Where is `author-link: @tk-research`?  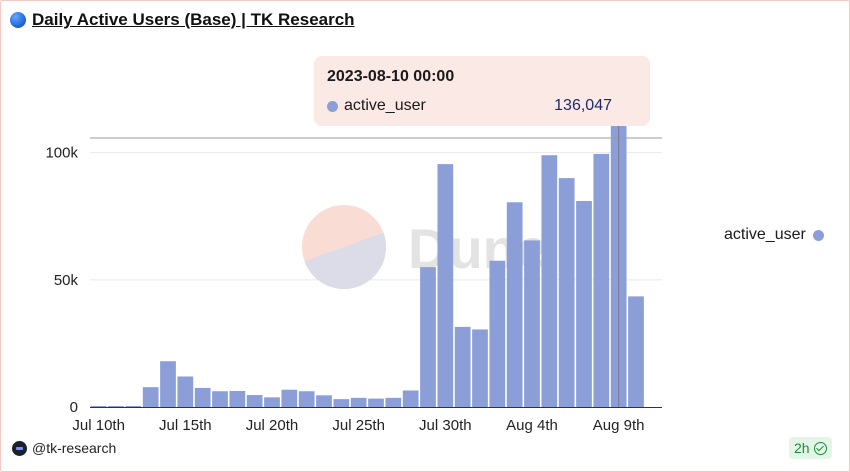 author-link: @tk-research is located at coordinates (64, 448).